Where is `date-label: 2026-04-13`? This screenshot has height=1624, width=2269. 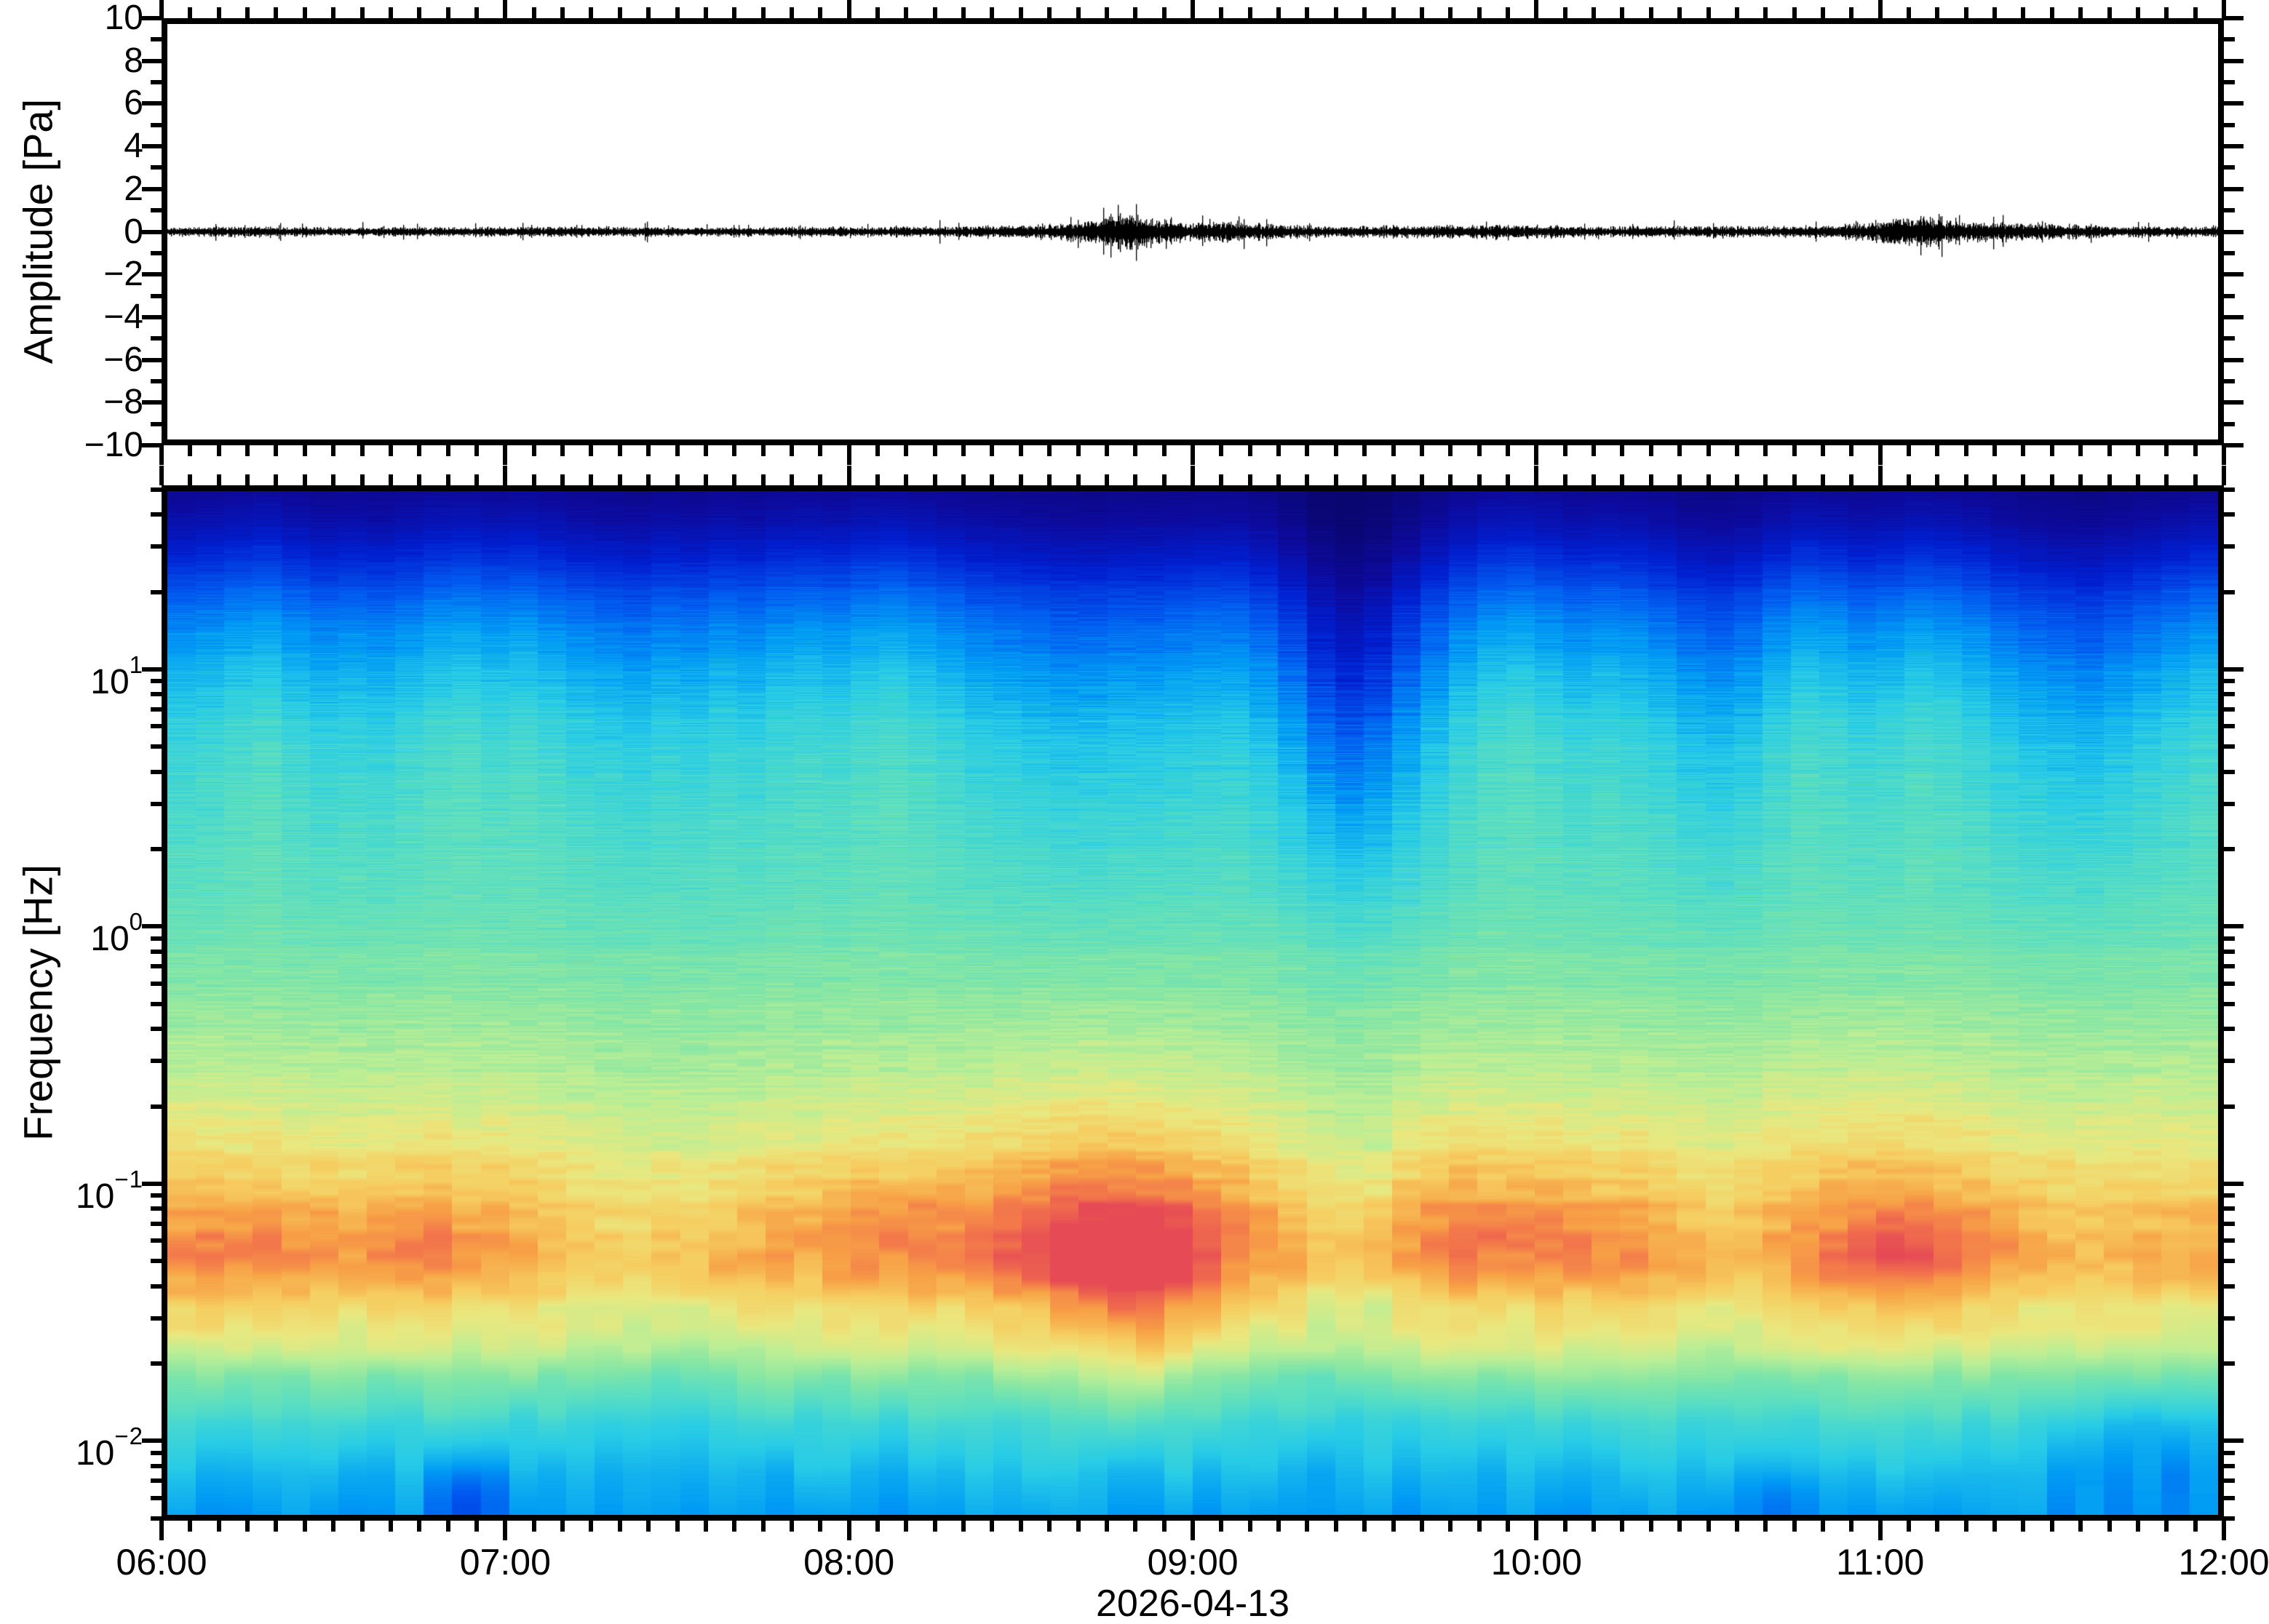 date-label: 2026-04-13 is located at coordinates (1193, 1603).